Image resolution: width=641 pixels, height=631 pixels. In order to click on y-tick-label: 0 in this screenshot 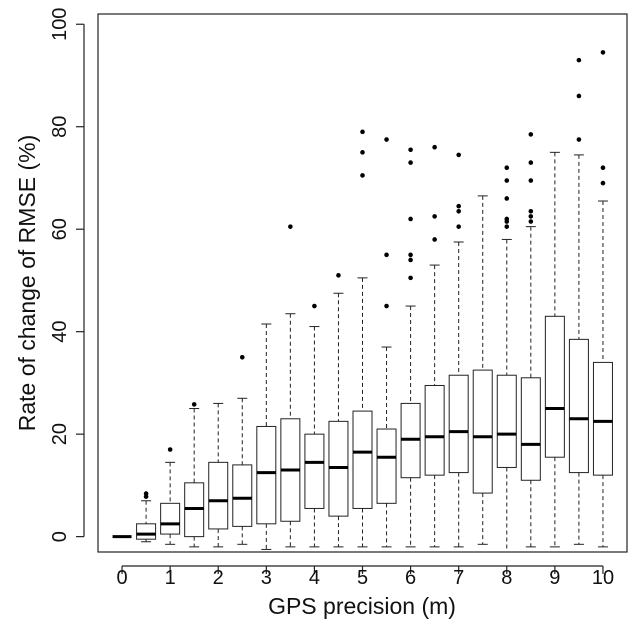, I will do `click(60, 536)`.